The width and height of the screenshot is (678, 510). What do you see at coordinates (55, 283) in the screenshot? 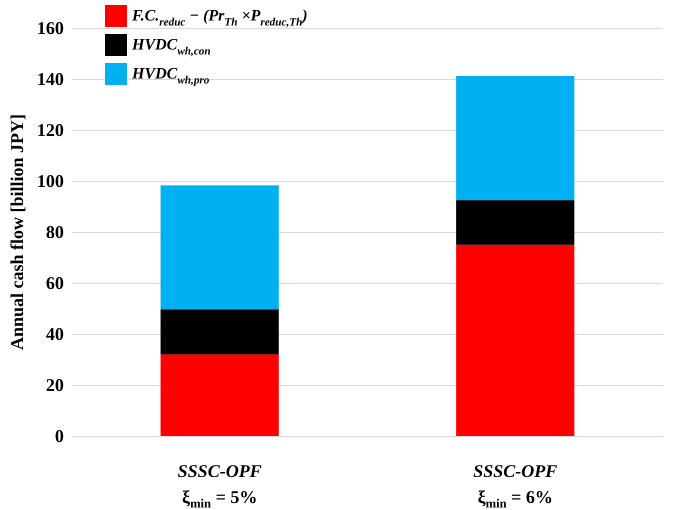
I see `y-tick-label: 60` at bounding box center [55, 283].